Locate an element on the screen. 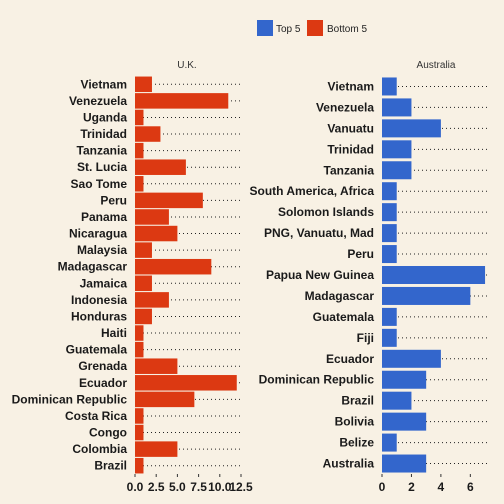  tick-label: 7.5 is located at coordinates (198, 487).